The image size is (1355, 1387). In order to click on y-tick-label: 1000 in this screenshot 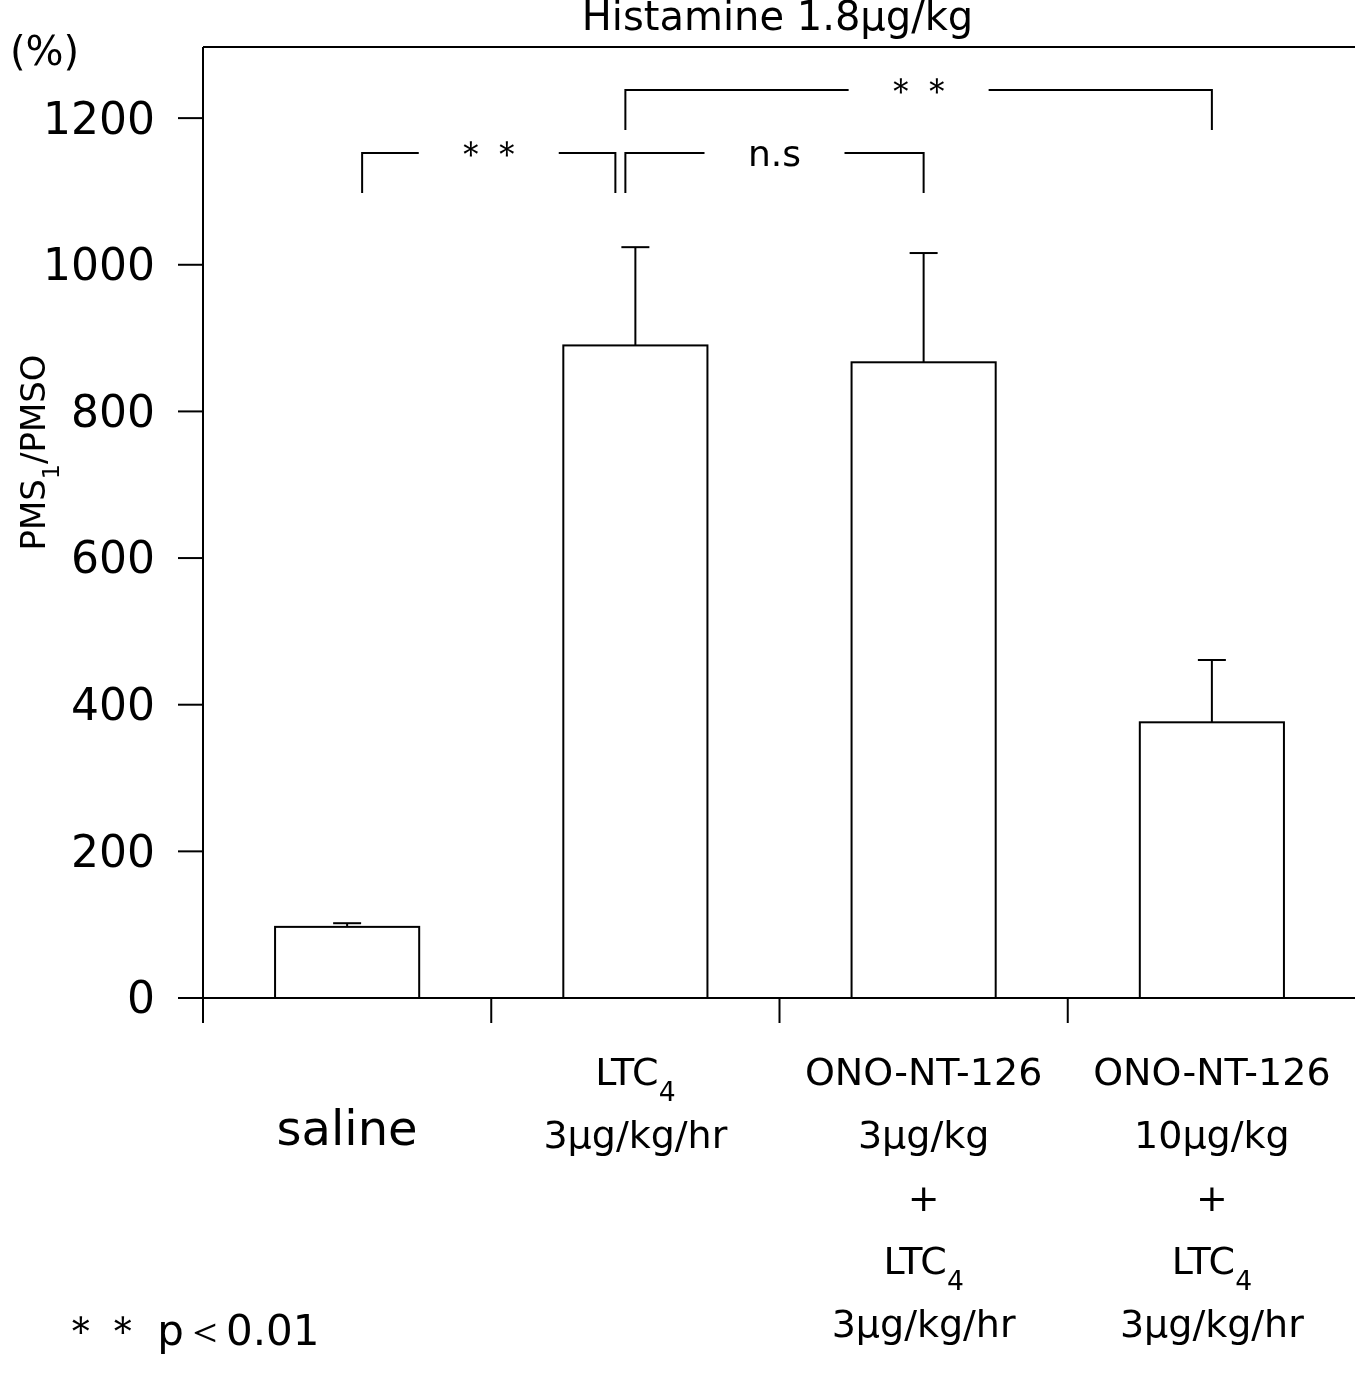, I will do `click(99, 265)`.